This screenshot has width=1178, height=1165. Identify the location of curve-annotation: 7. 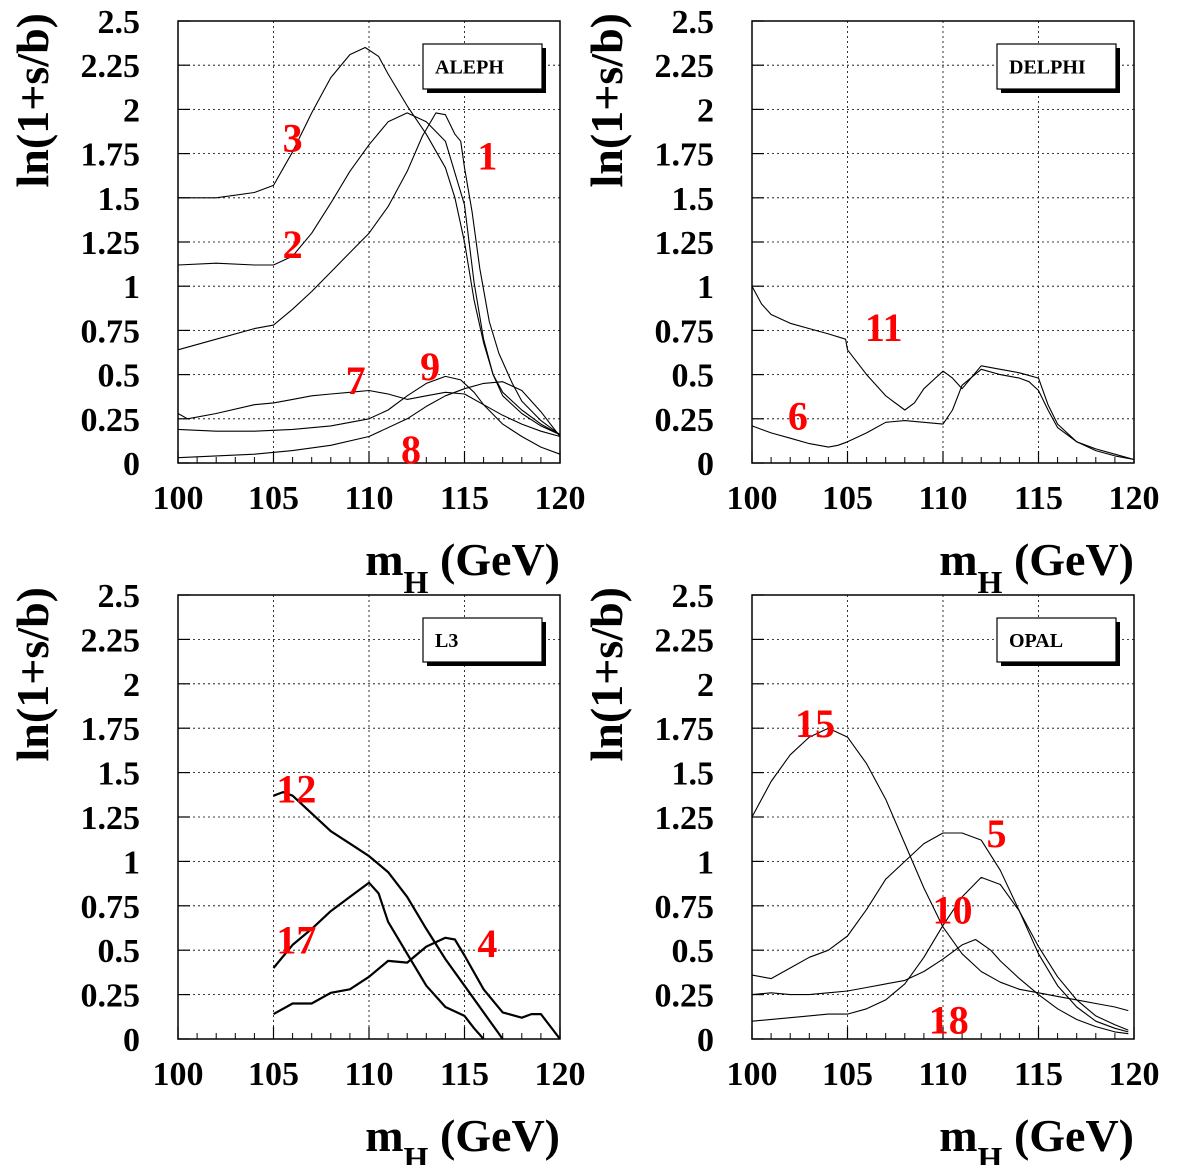
(356, 380).